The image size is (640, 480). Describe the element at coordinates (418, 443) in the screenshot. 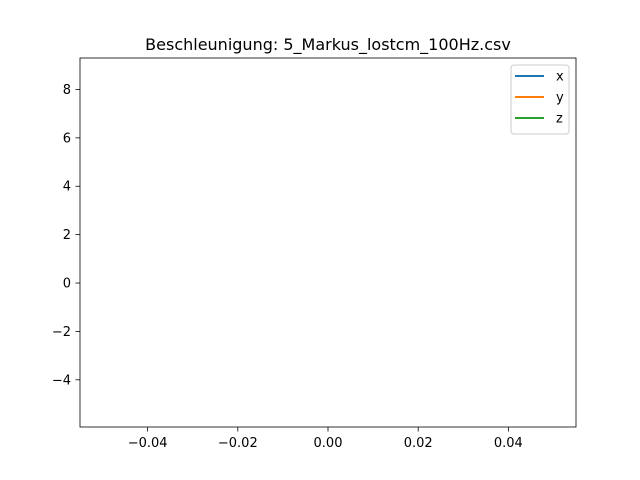

I see `x-tick-label: 0.02` at that location.